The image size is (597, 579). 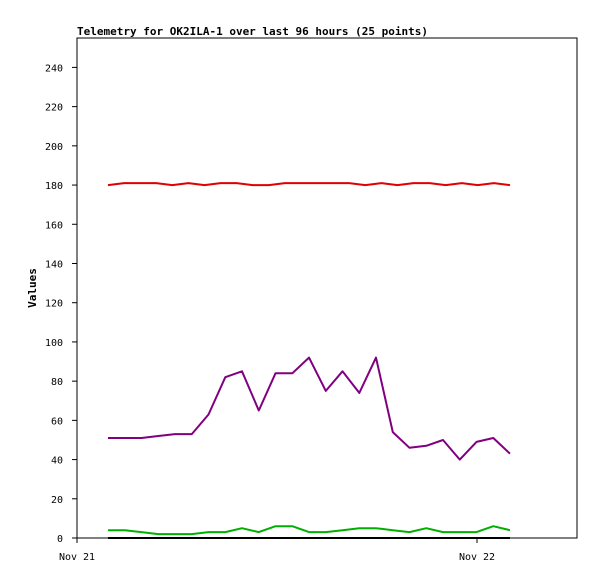 I want to click on y-tick-label: 0, so click(x=60, y=539).